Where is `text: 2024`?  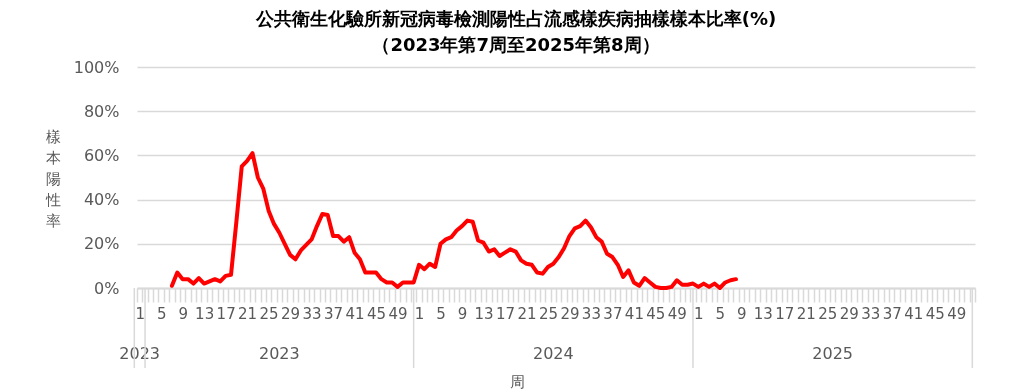
text: 2024 is located at coordinates (553, 353).